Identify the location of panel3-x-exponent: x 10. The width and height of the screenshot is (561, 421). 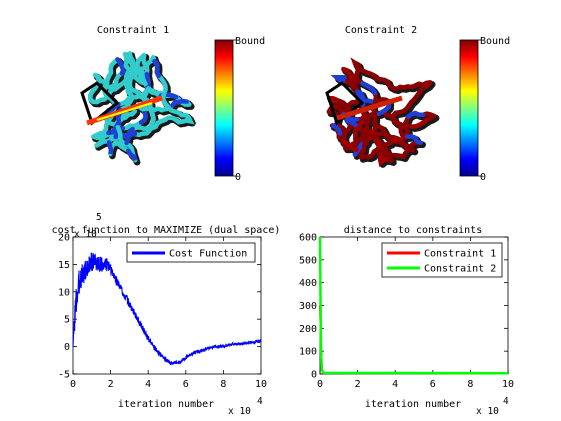
(239, 411).